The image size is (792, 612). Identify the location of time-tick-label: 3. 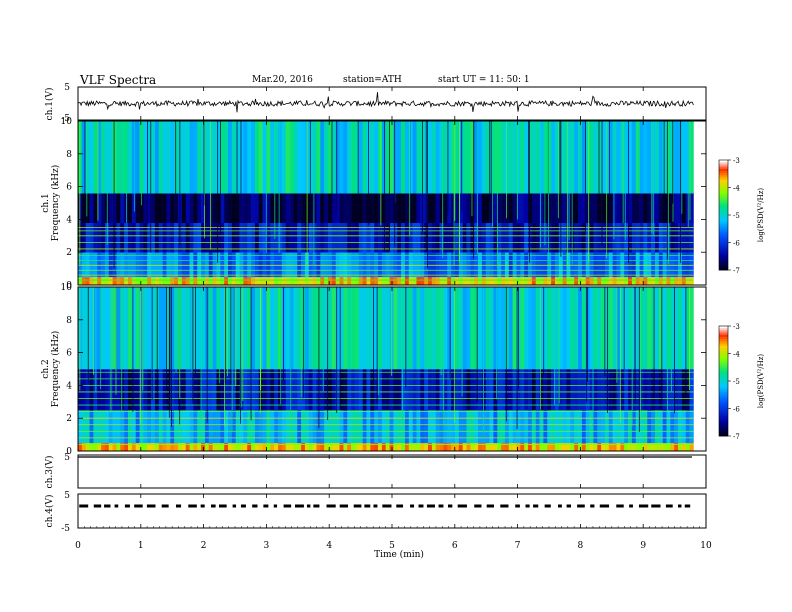
(267, 546).